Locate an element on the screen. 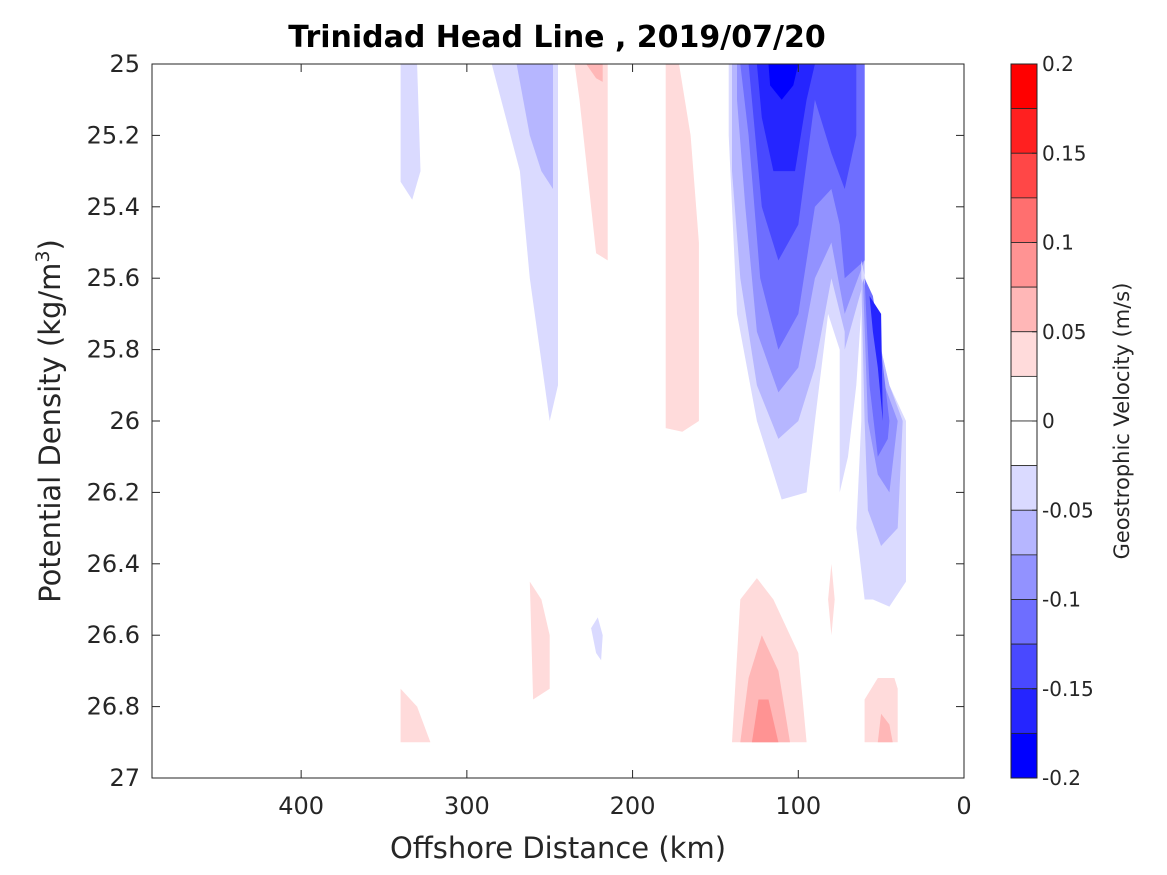  y-axis-label-close: ) is located at coordinates (50, 244).